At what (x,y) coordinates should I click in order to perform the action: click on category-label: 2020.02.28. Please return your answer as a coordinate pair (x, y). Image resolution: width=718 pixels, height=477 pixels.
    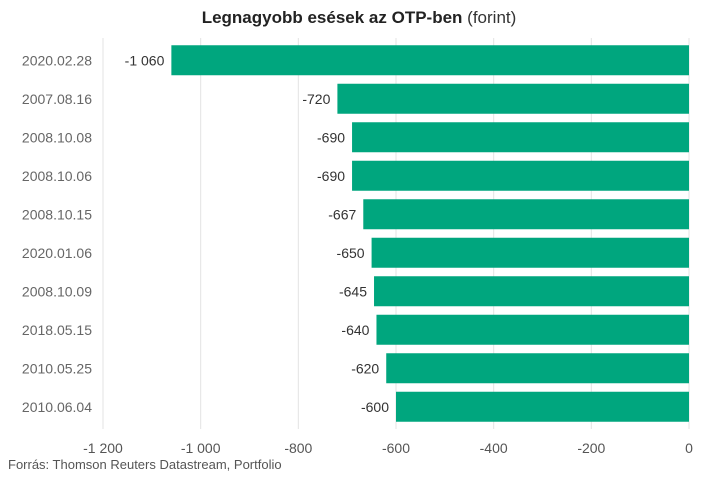
    Looking at the image, I should click on (57, 60).